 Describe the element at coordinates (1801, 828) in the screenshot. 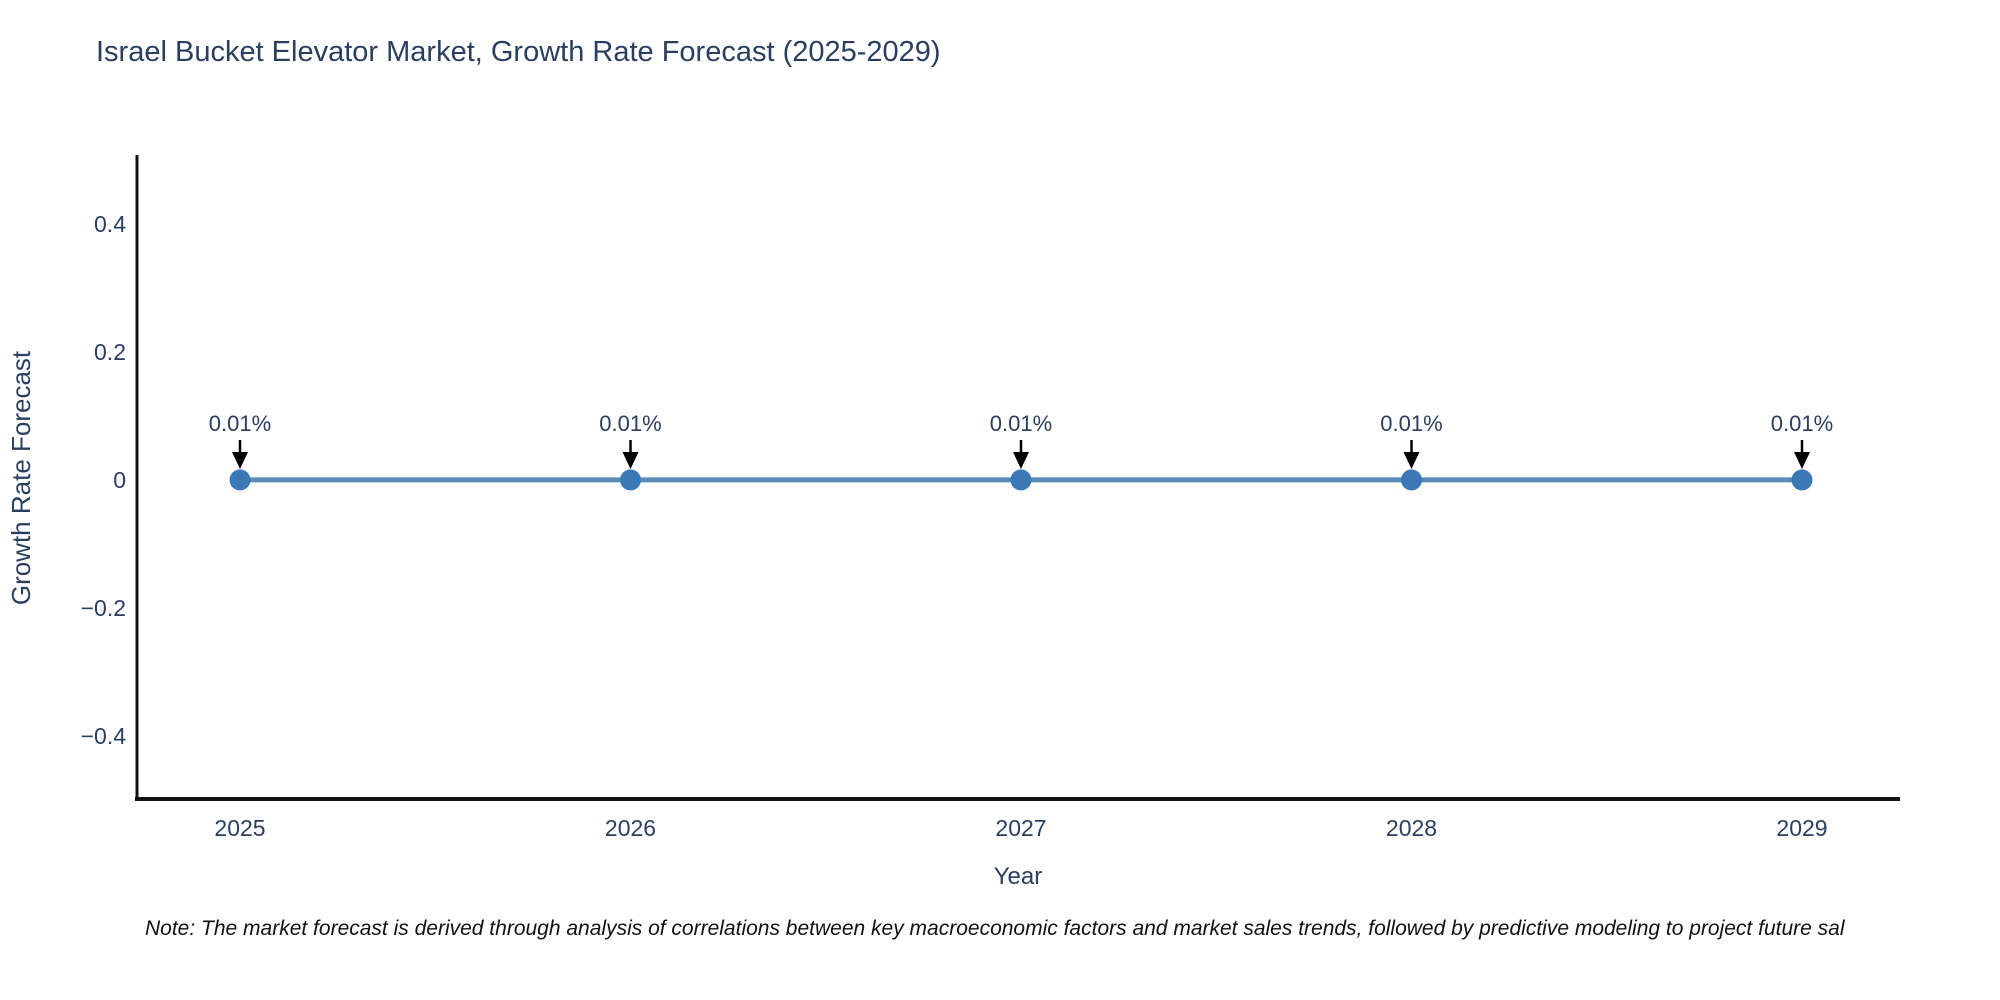

I see `x-tick-label: 2029` at that location.